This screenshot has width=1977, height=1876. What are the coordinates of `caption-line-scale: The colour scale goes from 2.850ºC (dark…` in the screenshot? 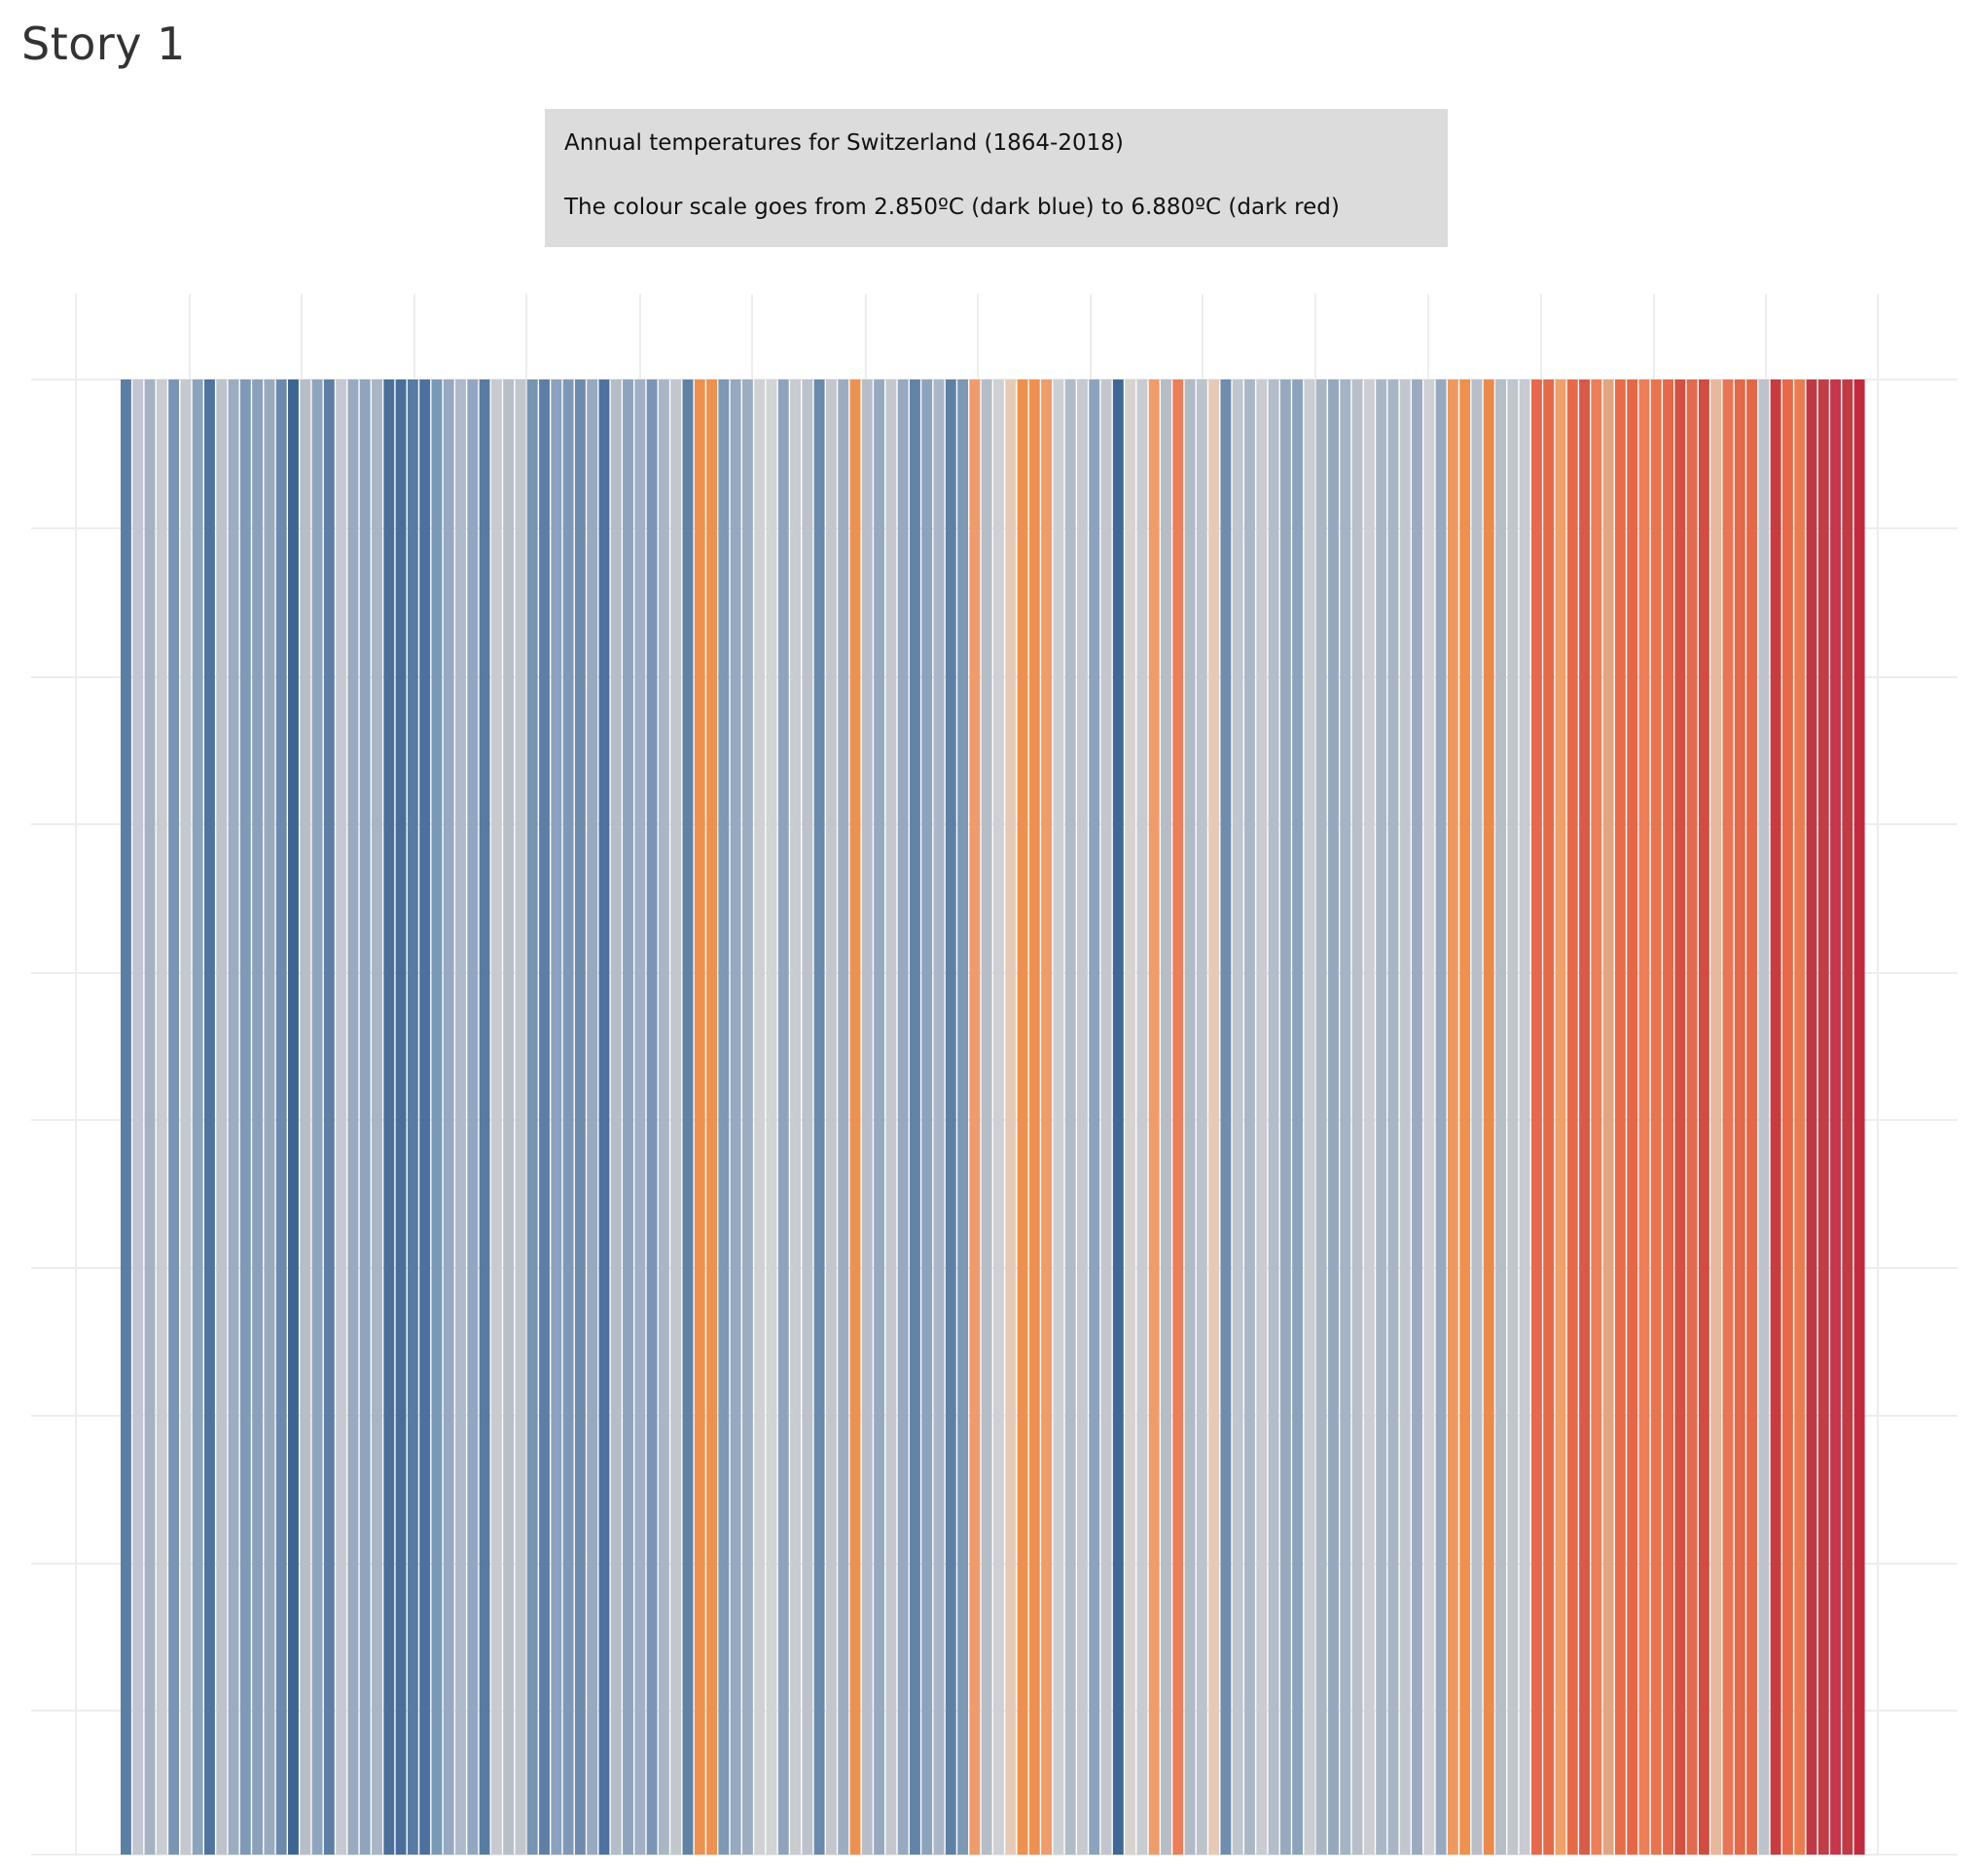 It's located at (952, 207).